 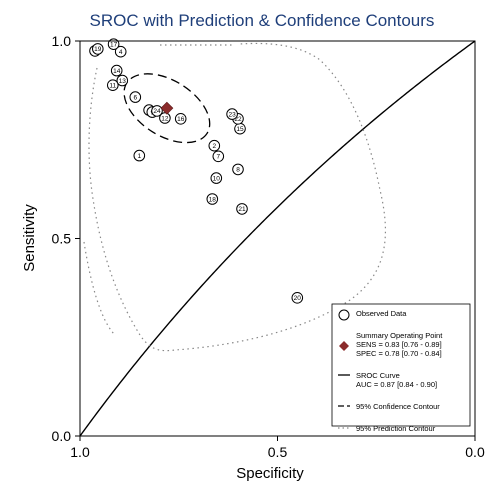 I want to click on x-tick-label-2: 0.0, so click(x=475, y=452).